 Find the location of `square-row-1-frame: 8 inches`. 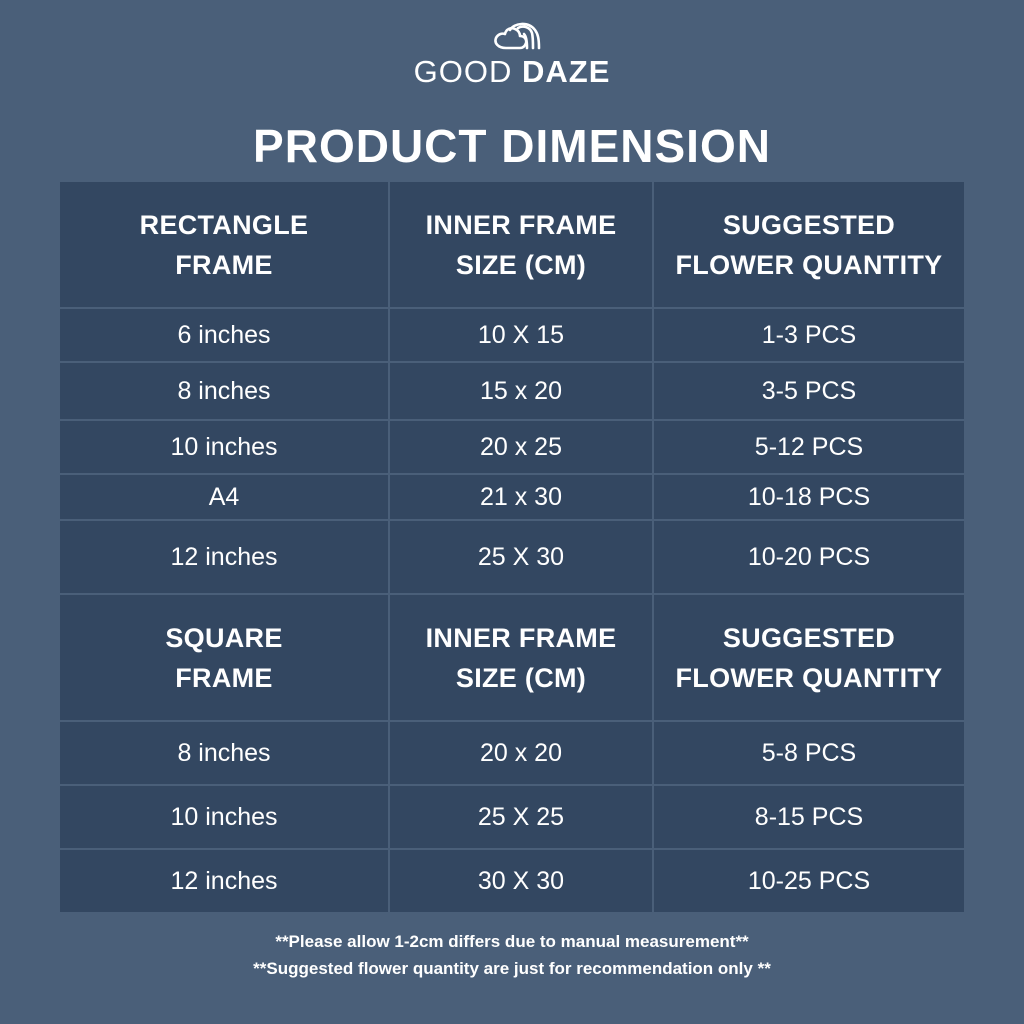

square-row-1-frame: 8 inches is located at coordinates (224, 753).